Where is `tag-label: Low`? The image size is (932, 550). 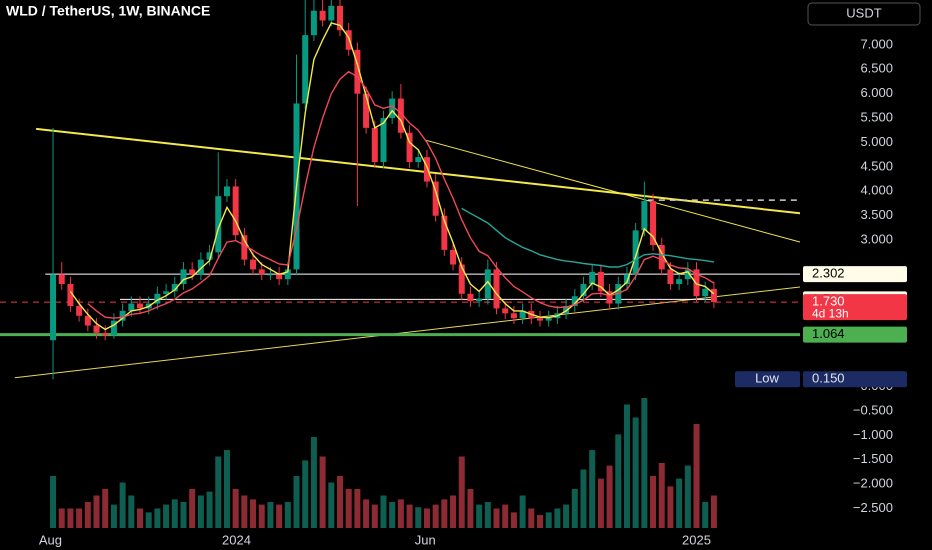
tag-label: Low is located at coordinates (767, 378).